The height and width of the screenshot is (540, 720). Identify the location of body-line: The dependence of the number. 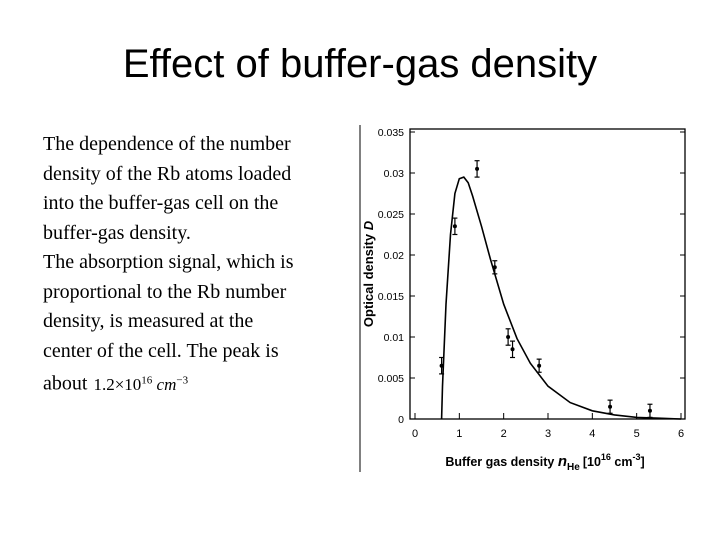
(167, 144).